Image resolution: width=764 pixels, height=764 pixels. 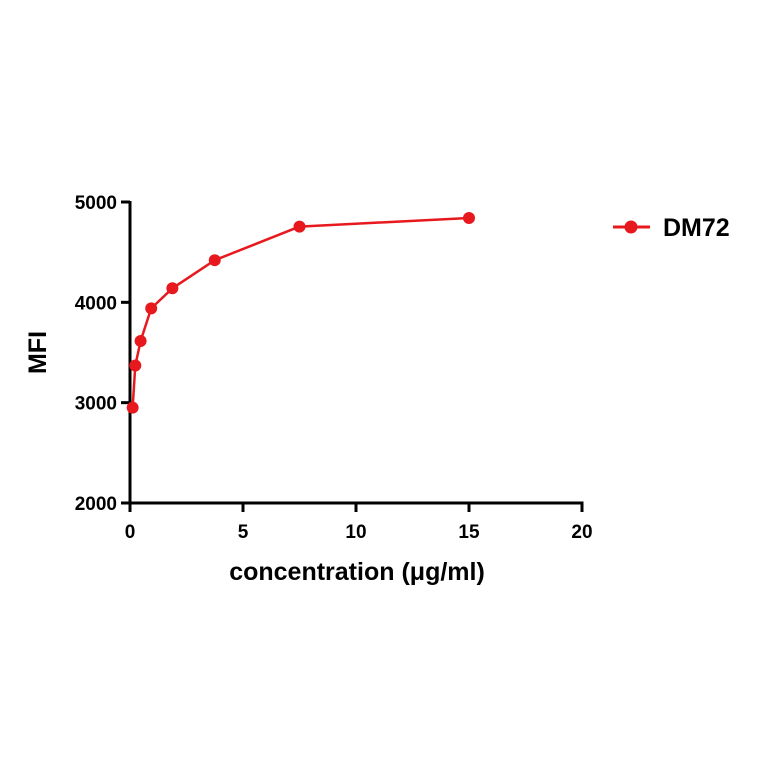 I want to click on x-tick-label: 20, so click(x=581, y=532).